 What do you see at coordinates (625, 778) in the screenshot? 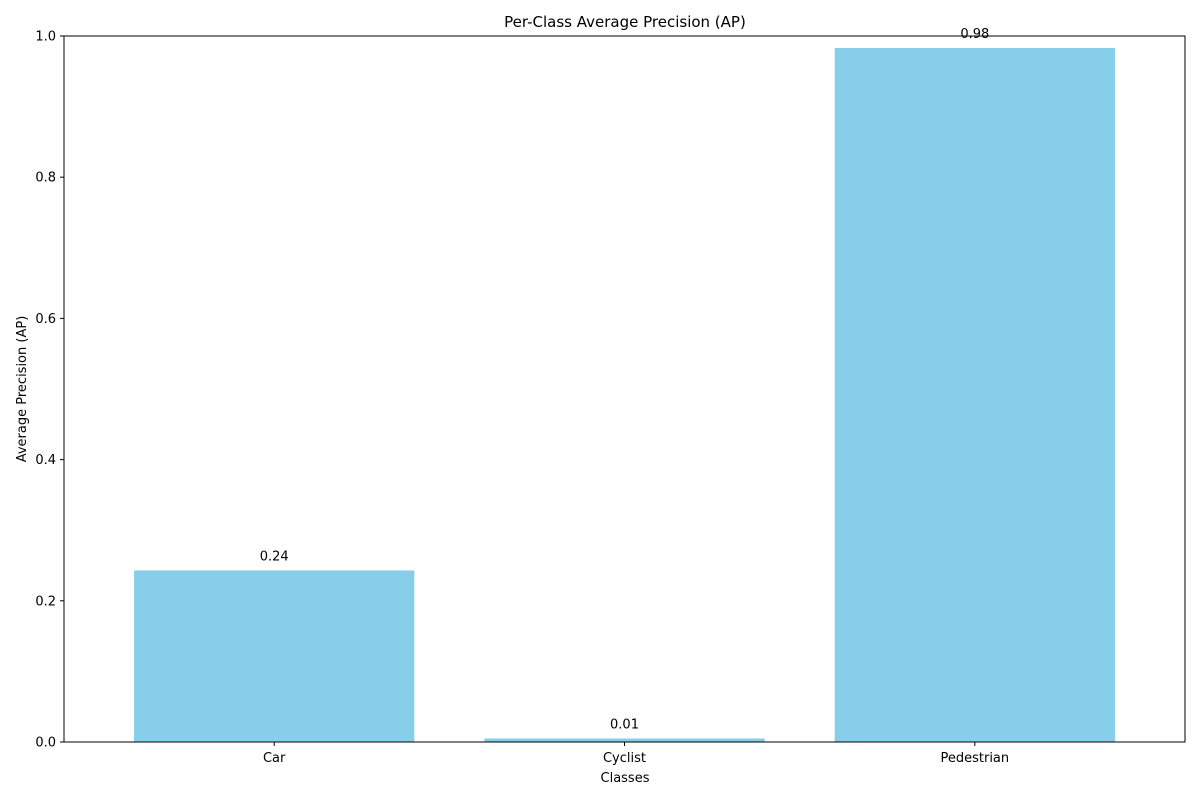
I see `x-axis-label: Classes` at bounding box center [625, 778].